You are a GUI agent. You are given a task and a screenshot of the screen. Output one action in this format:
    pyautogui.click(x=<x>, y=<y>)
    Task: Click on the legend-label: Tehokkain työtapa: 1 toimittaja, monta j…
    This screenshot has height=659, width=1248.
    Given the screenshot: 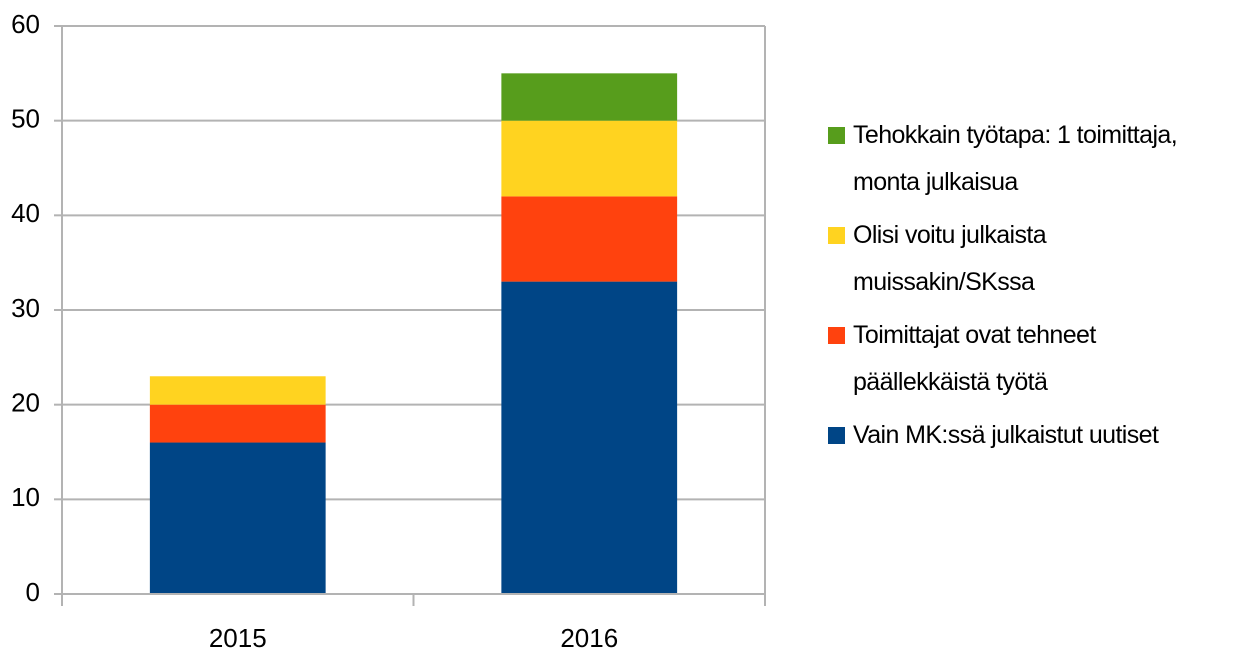 What is the action you would take?
    pyautogui.click(x=1015, y=158)
    